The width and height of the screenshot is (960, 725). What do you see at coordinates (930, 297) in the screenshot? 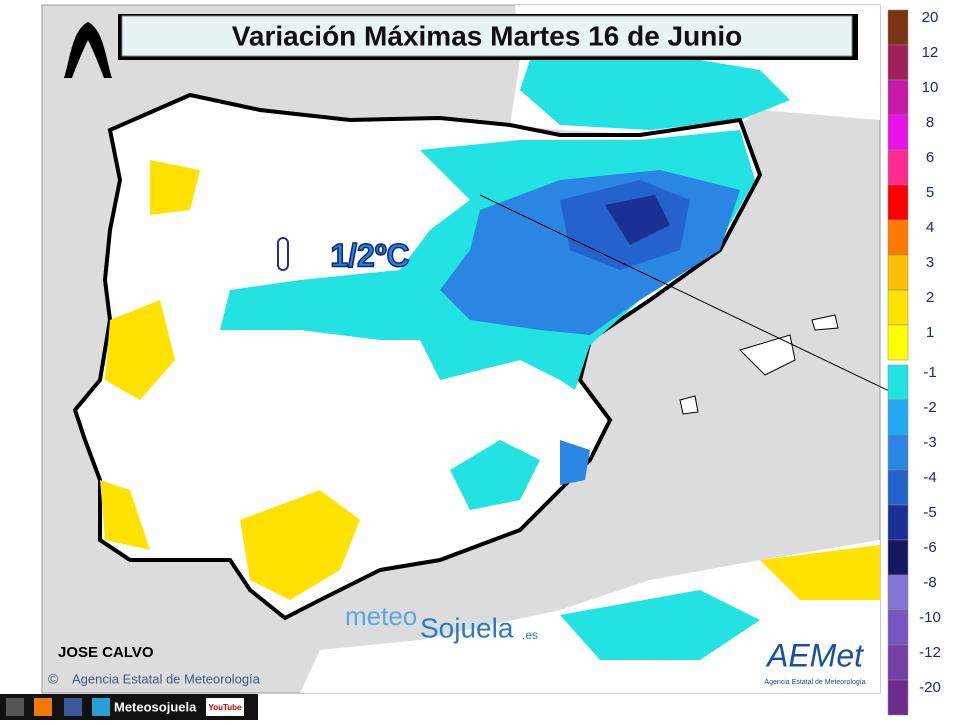
I see `legend-label: 2` at bounding box center [930, 297].